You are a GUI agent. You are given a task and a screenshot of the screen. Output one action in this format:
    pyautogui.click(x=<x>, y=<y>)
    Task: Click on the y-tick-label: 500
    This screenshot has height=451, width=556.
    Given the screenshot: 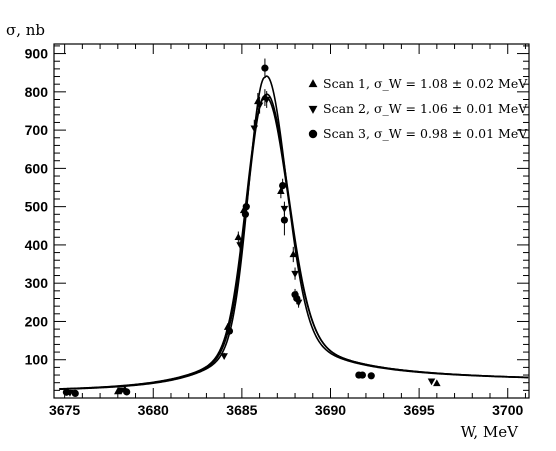 What is the action you would take?
    pyautogui.click(x=37, y=207)
    